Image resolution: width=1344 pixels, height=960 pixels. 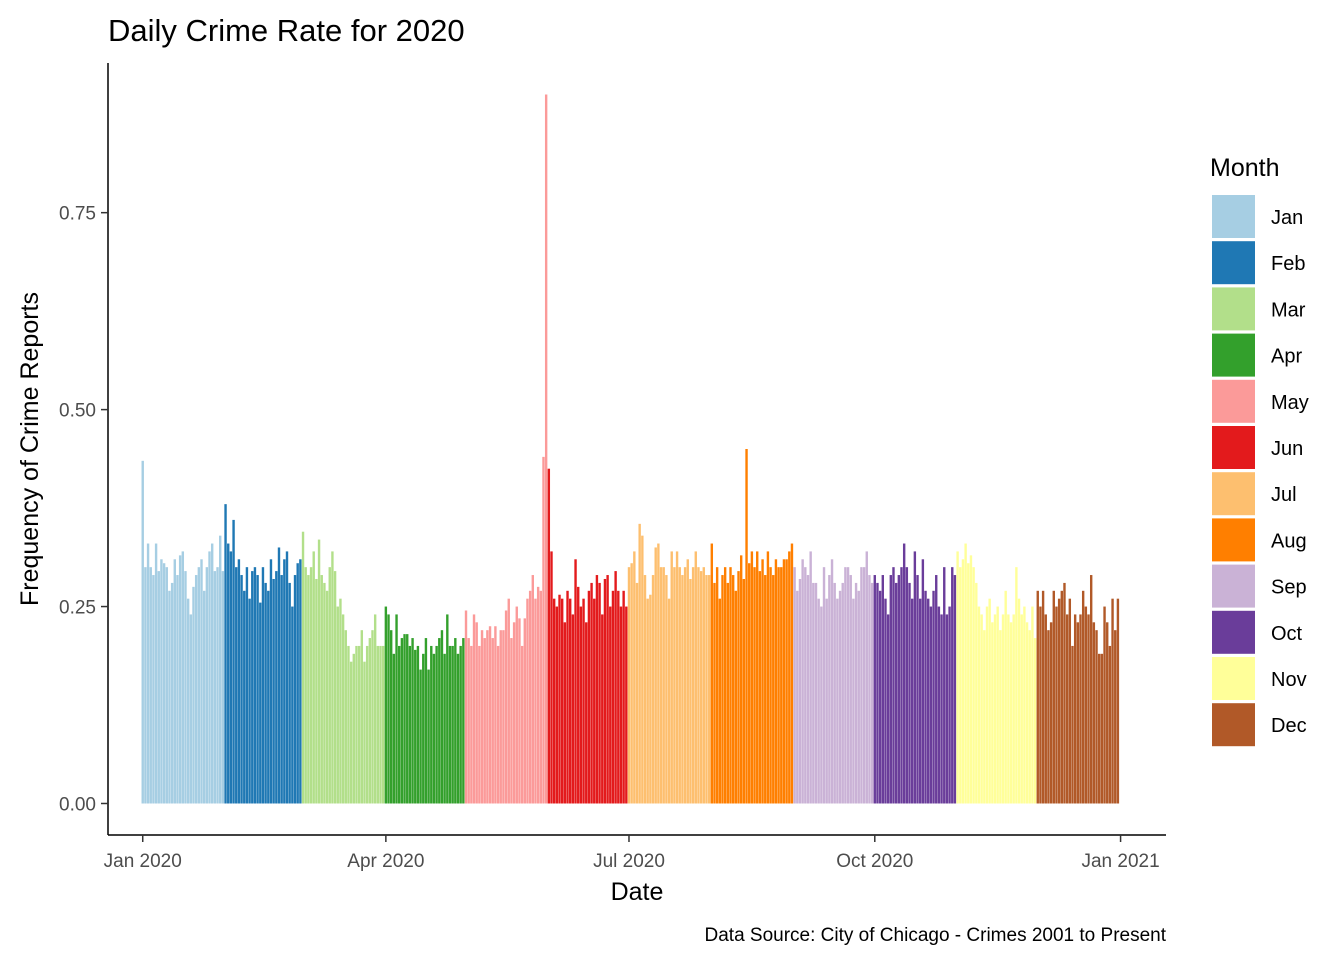 What do you see at coordinates (874, 861) in the screenshot?
I see `x-tick-label: Oct 2020` at bounding box center [874, 861].